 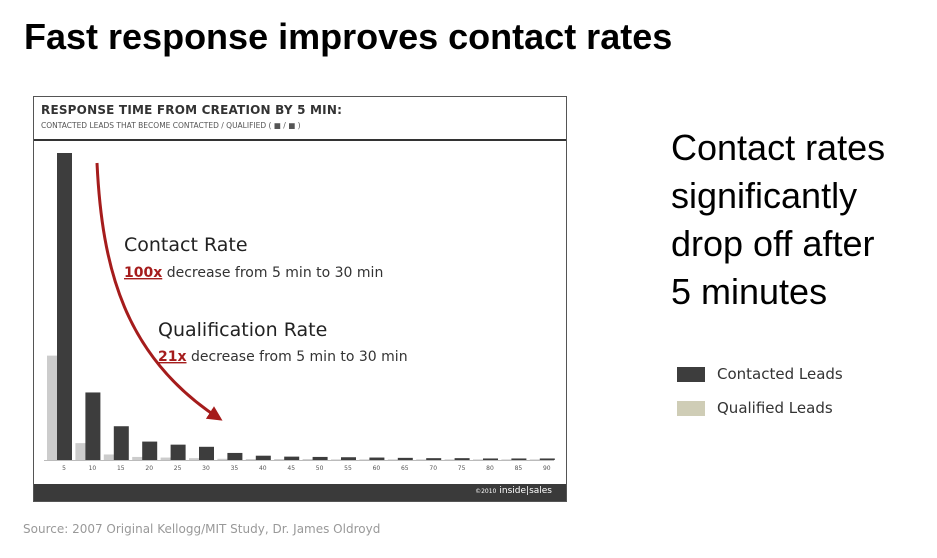 I want to click on x-tick-label: 85, so click(x=519, y=468).